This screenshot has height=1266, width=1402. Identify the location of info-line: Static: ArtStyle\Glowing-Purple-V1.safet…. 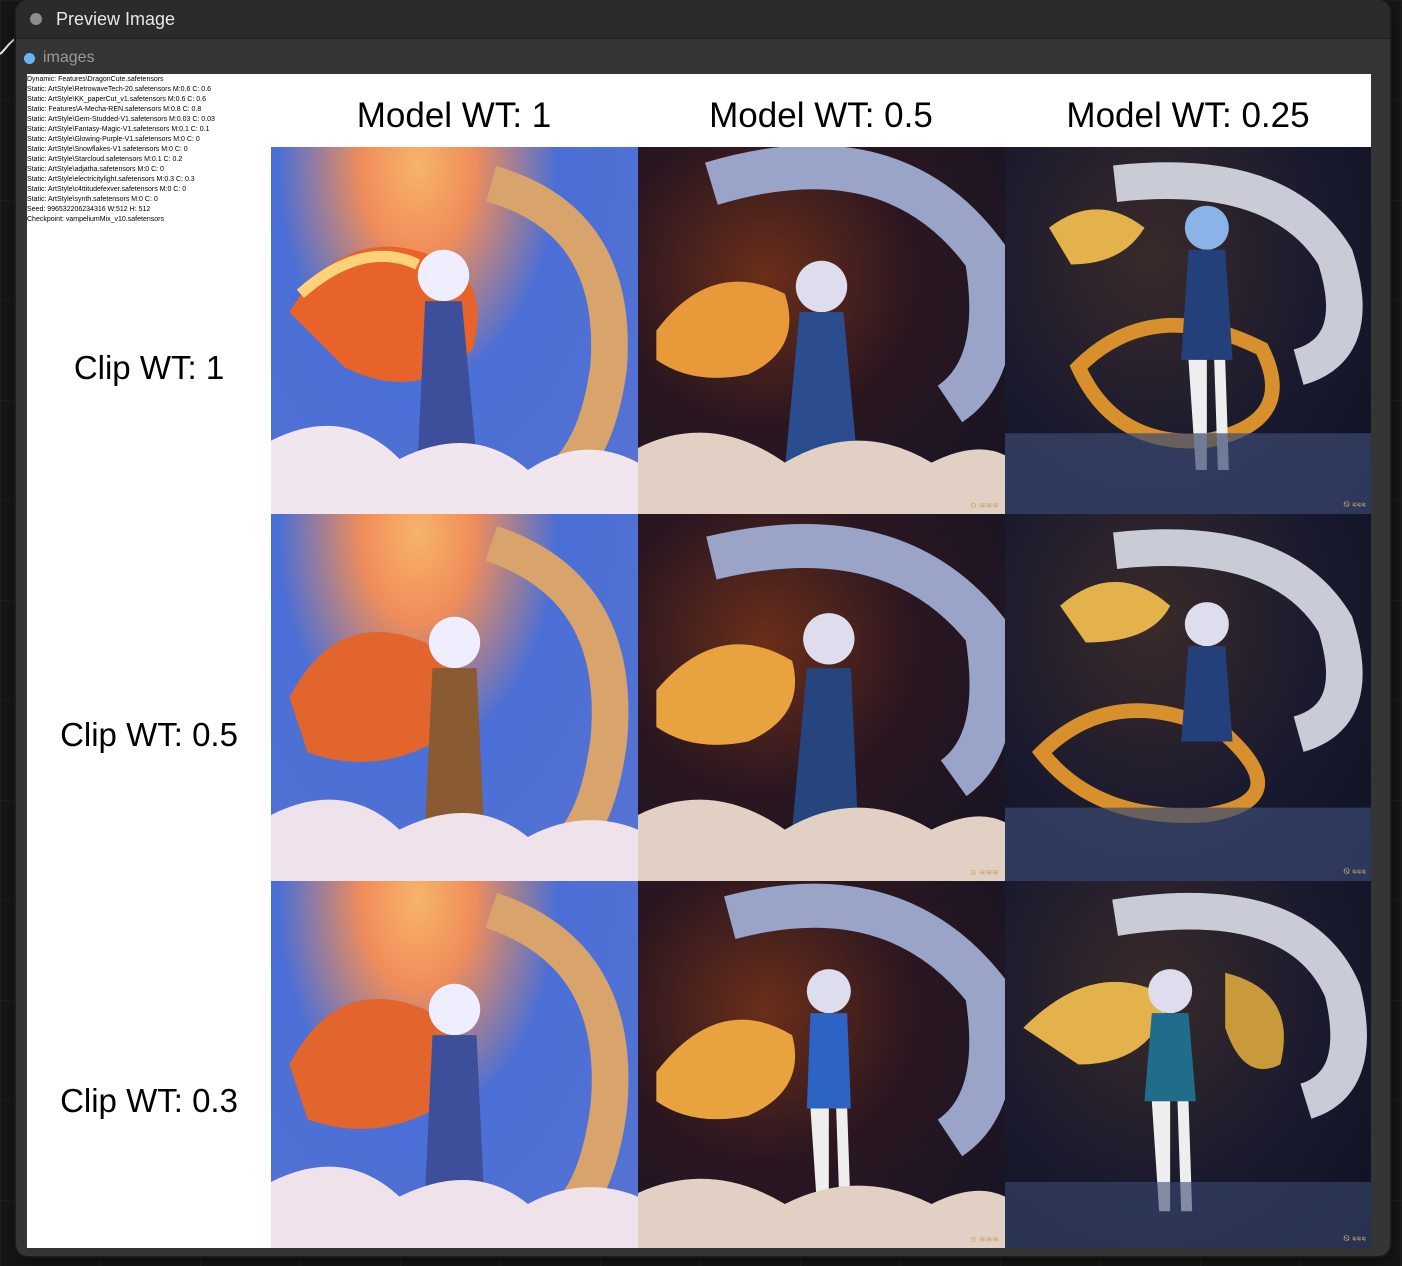
(113, 139).